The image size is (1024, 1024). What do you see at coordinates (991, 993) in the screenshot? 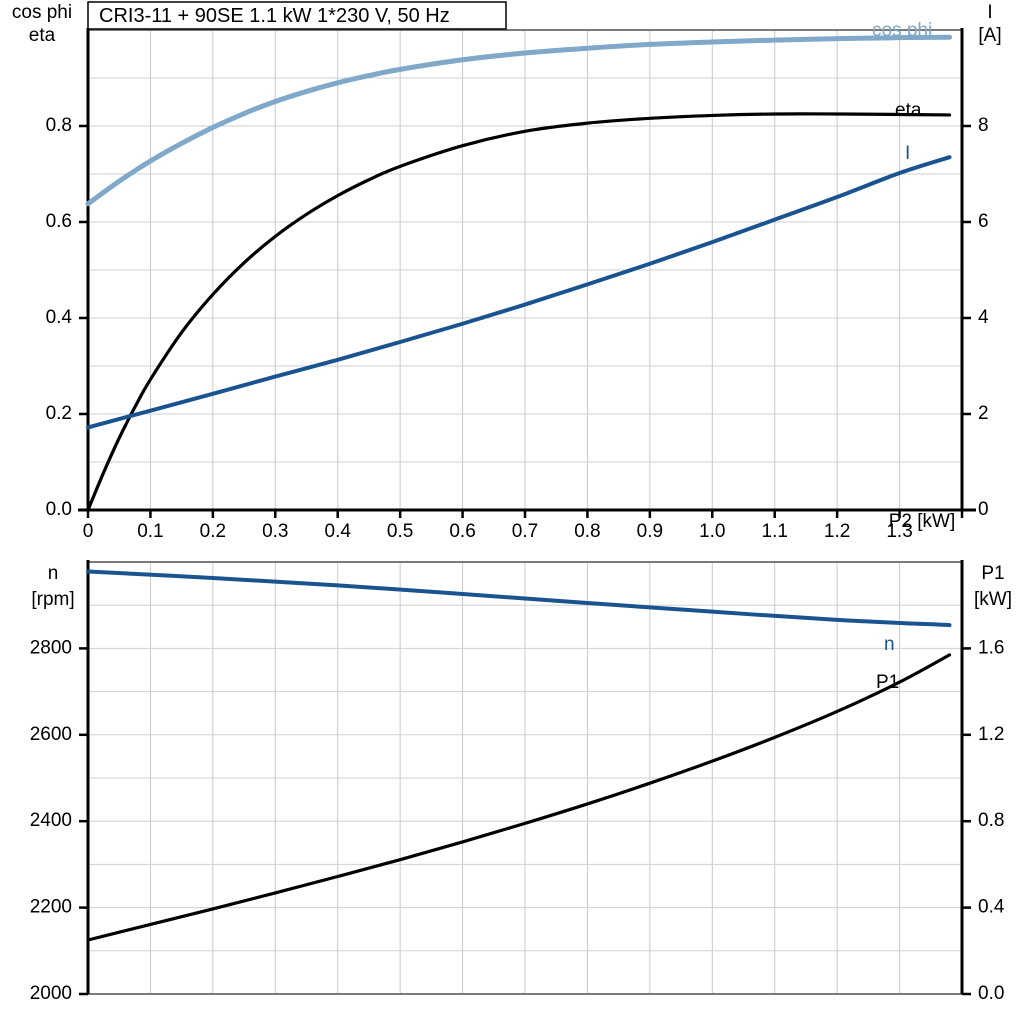
I see `right-tick-label: 0.0` at bounding box center [991, 993].